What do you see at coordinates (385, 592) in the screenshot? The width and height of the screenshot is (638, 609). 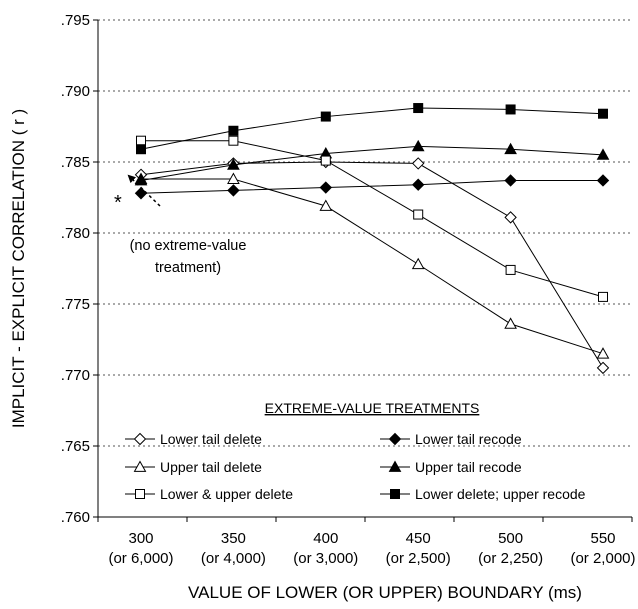 I see `x-axis-title: VALUE OF LOWER (OR UPPER) BOUNDARY (ms)` at bounding box center [385, 592].